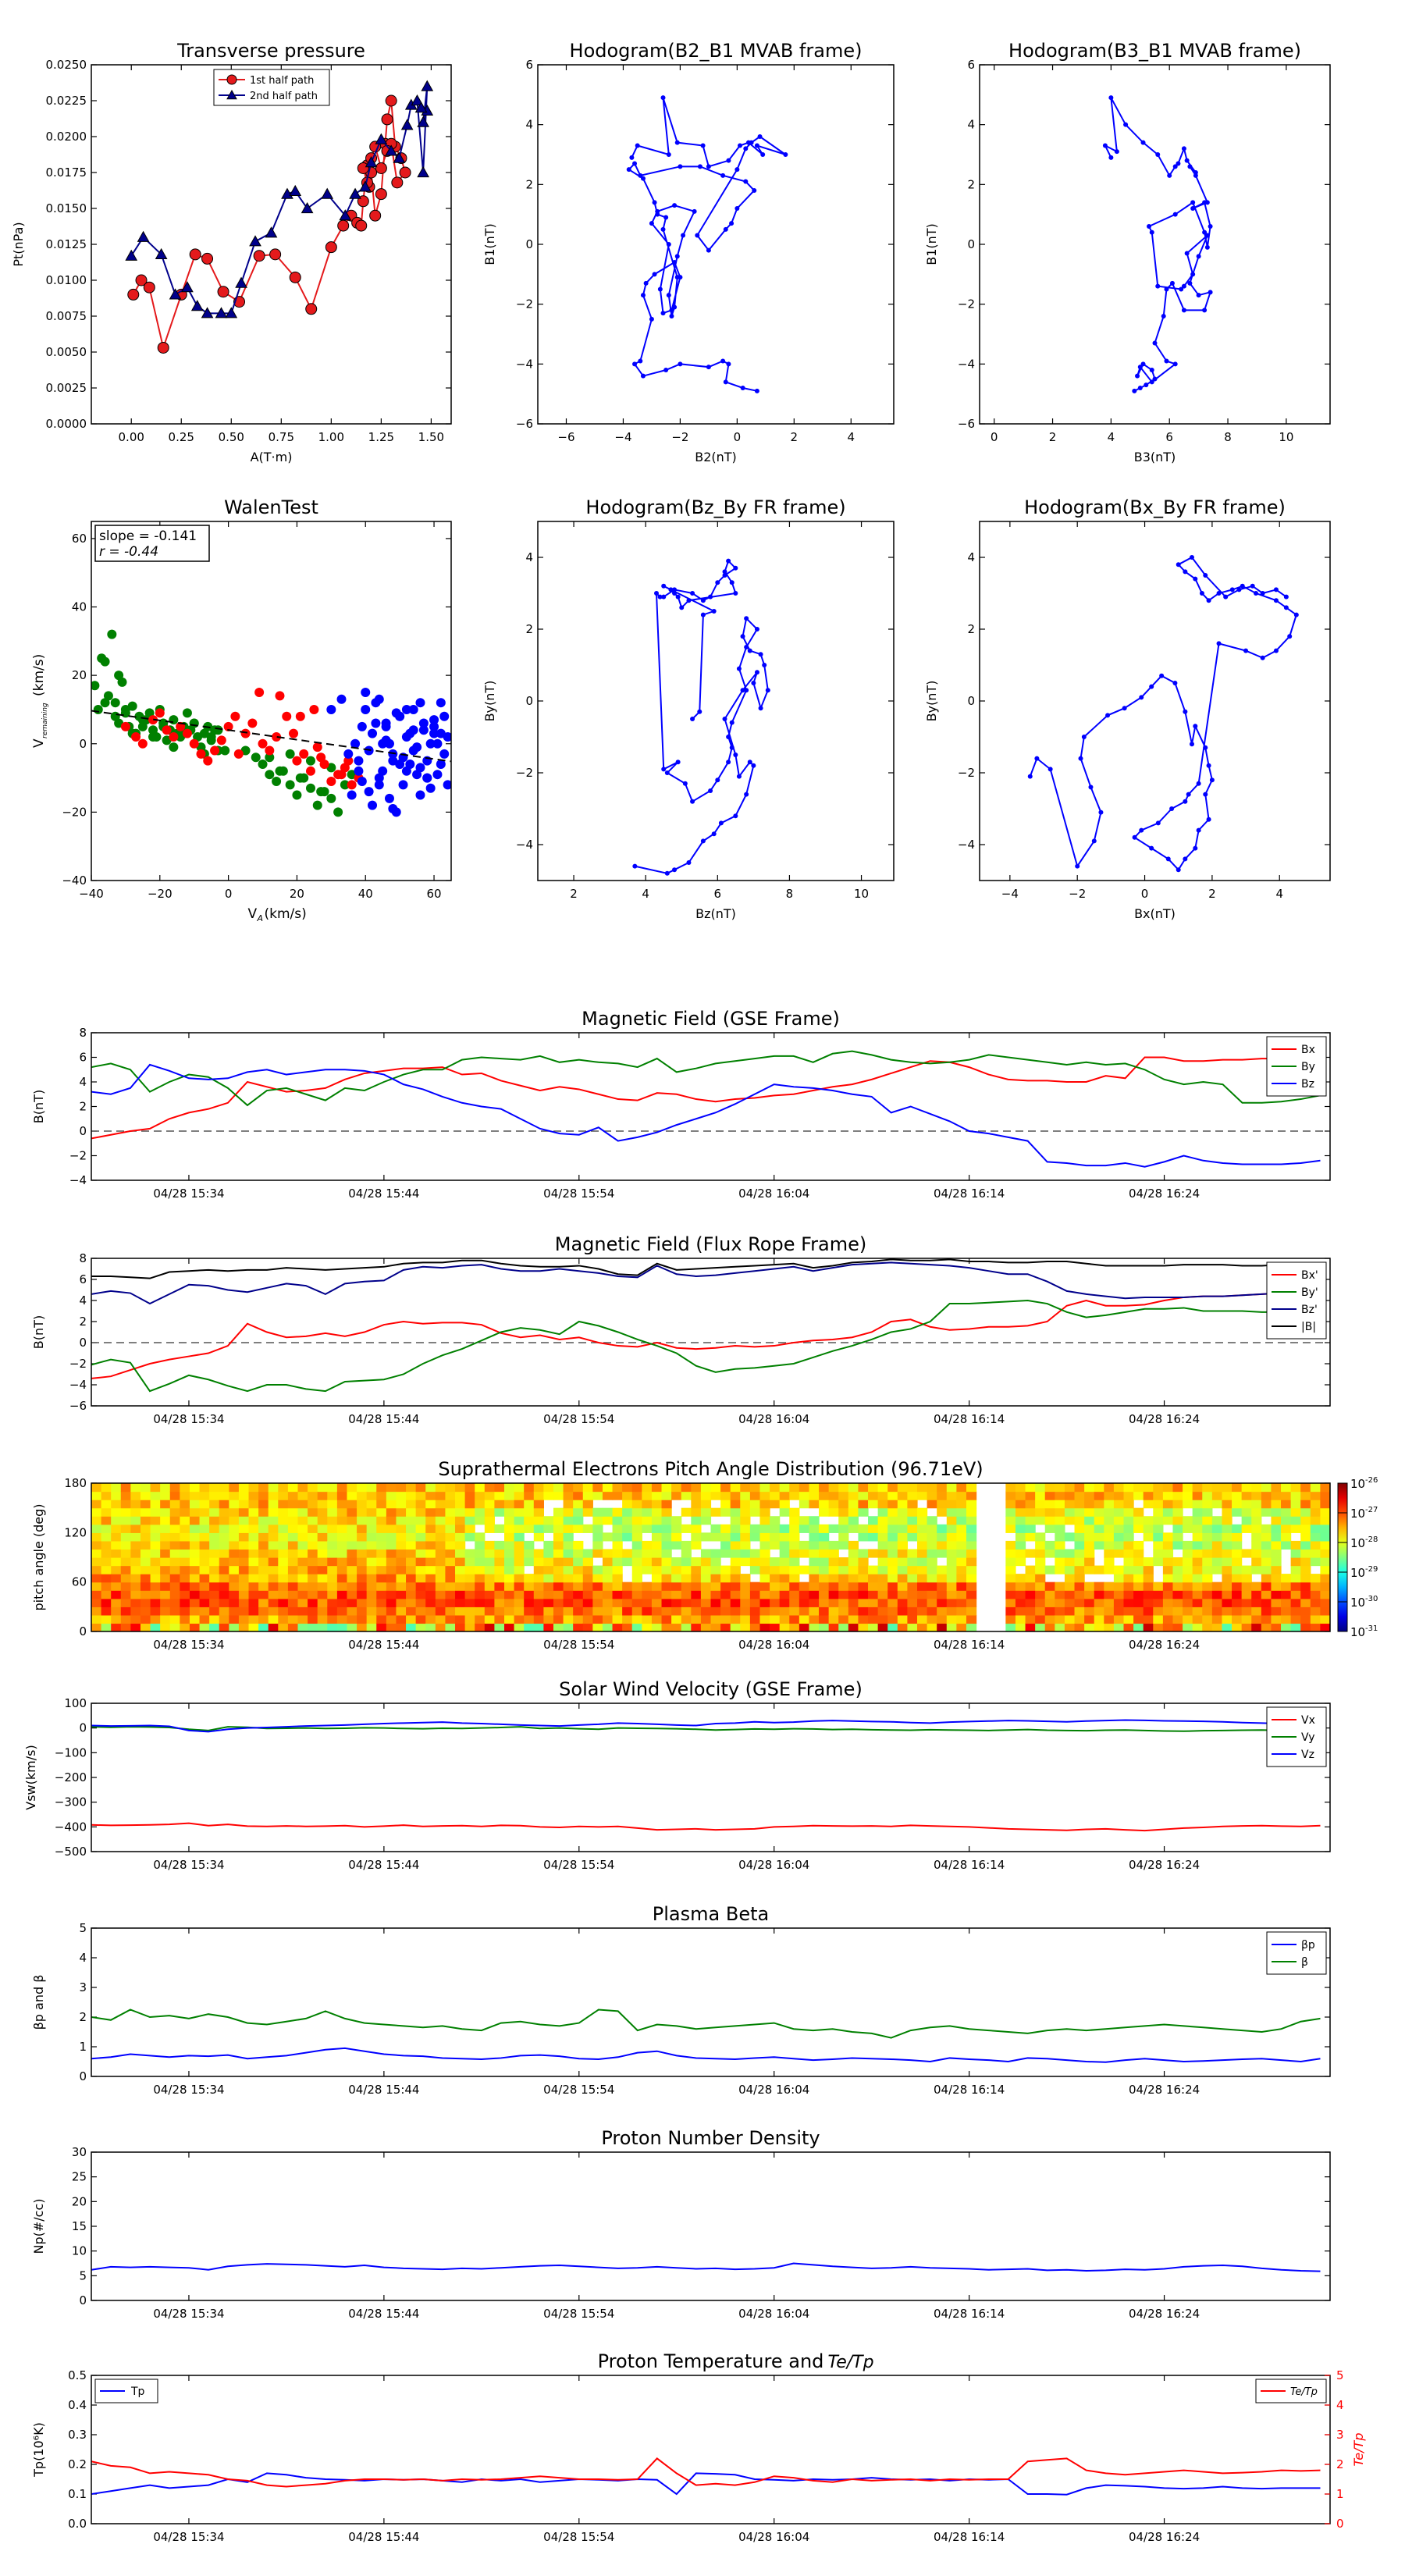 Image resolution: width=1405 pixels, height=2576 pixels. Describe the element at coordinates (1371, 1628) in the screenshot. I see `colorbar-tick-exp: -31` at that location.